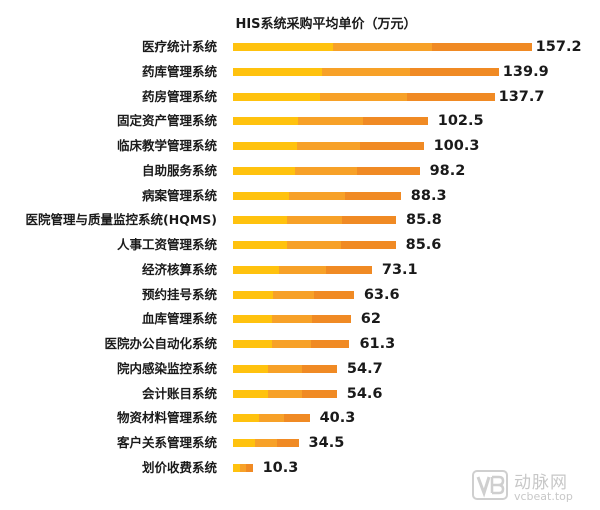  I want to click on bar-row: 院内感染监控系统 54.7, so click(300, 369).